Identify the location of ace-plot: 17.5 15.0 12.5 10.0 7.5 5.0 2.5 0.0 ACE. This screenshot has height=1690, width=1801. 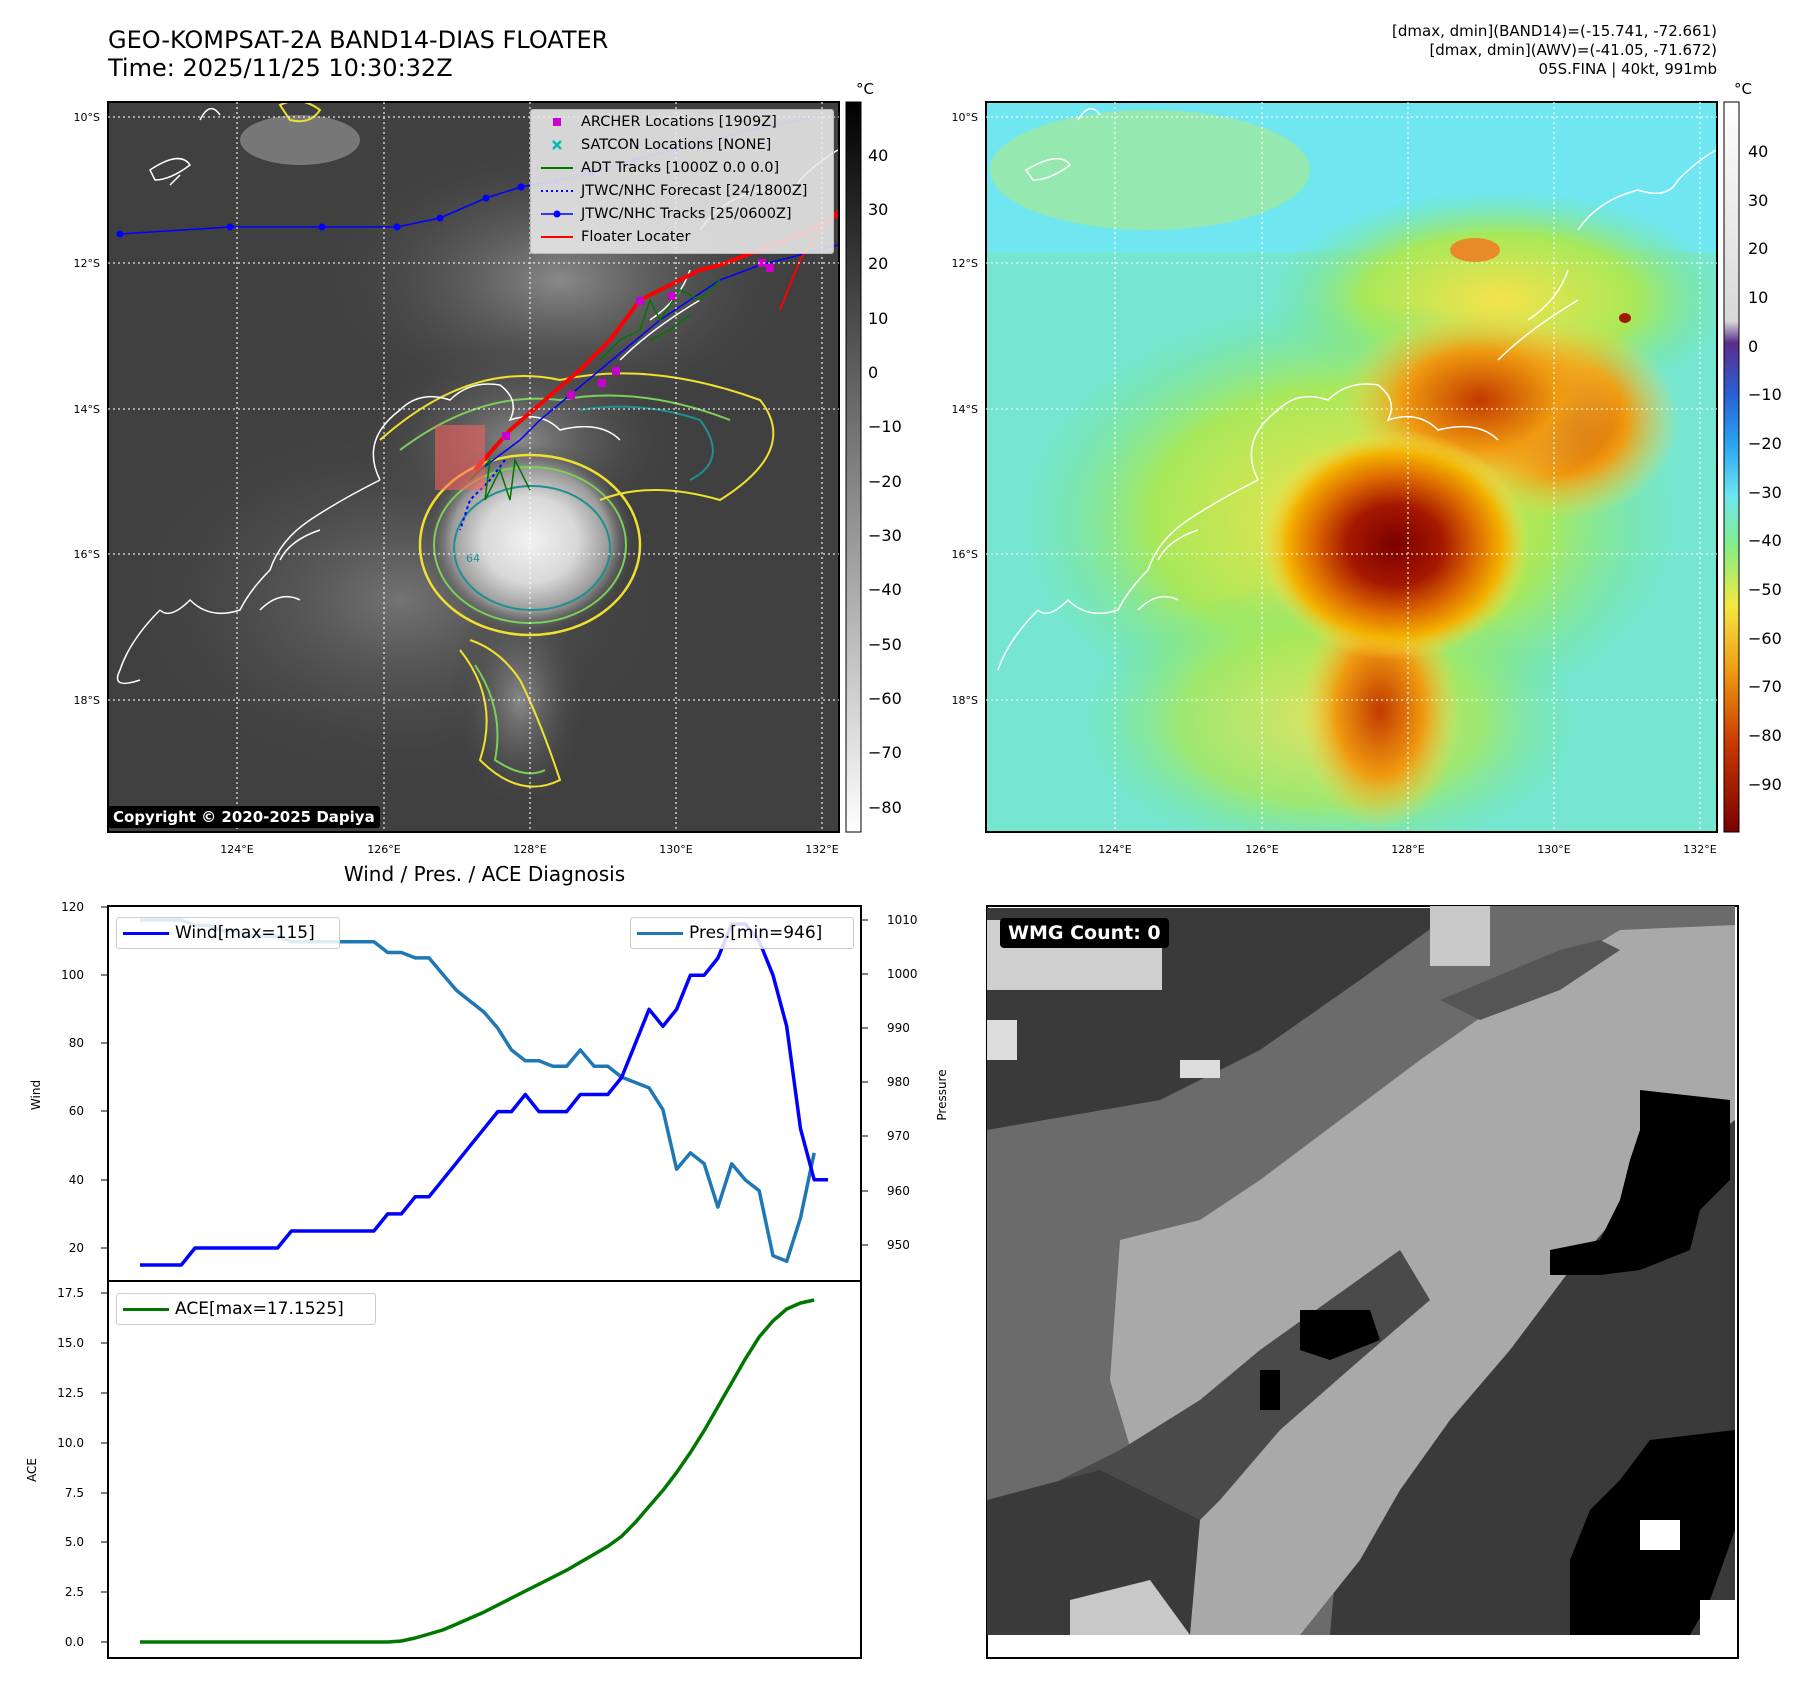
(443, 1469).